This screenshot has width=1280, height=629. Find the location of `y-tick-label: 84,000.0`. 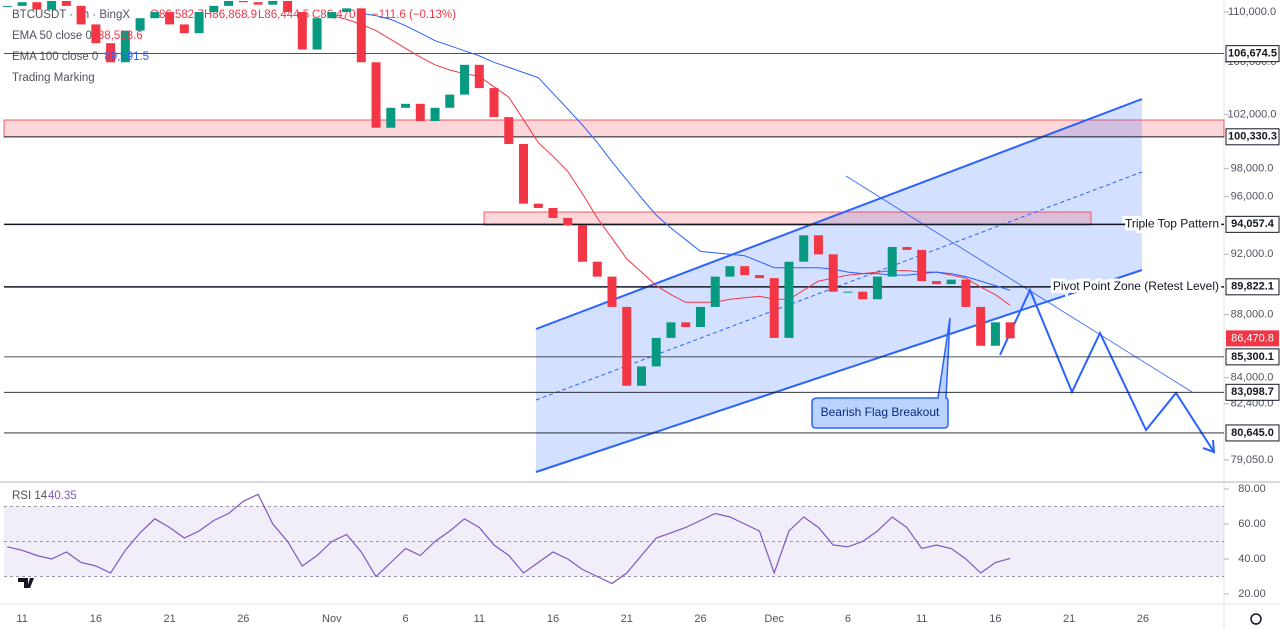

y-tick-label: 84,000.0 is located at coordinates (1252, 378).